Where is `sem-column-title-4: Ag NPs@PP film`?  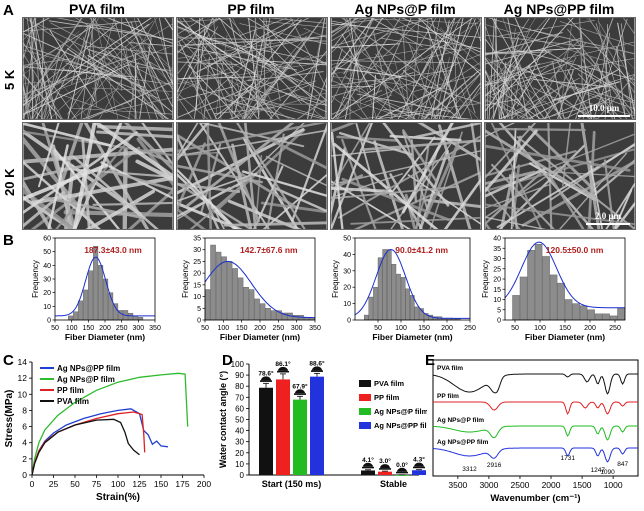
sem-column-title-4: Ag NPs@PP film is located at coordinates (559, 9).